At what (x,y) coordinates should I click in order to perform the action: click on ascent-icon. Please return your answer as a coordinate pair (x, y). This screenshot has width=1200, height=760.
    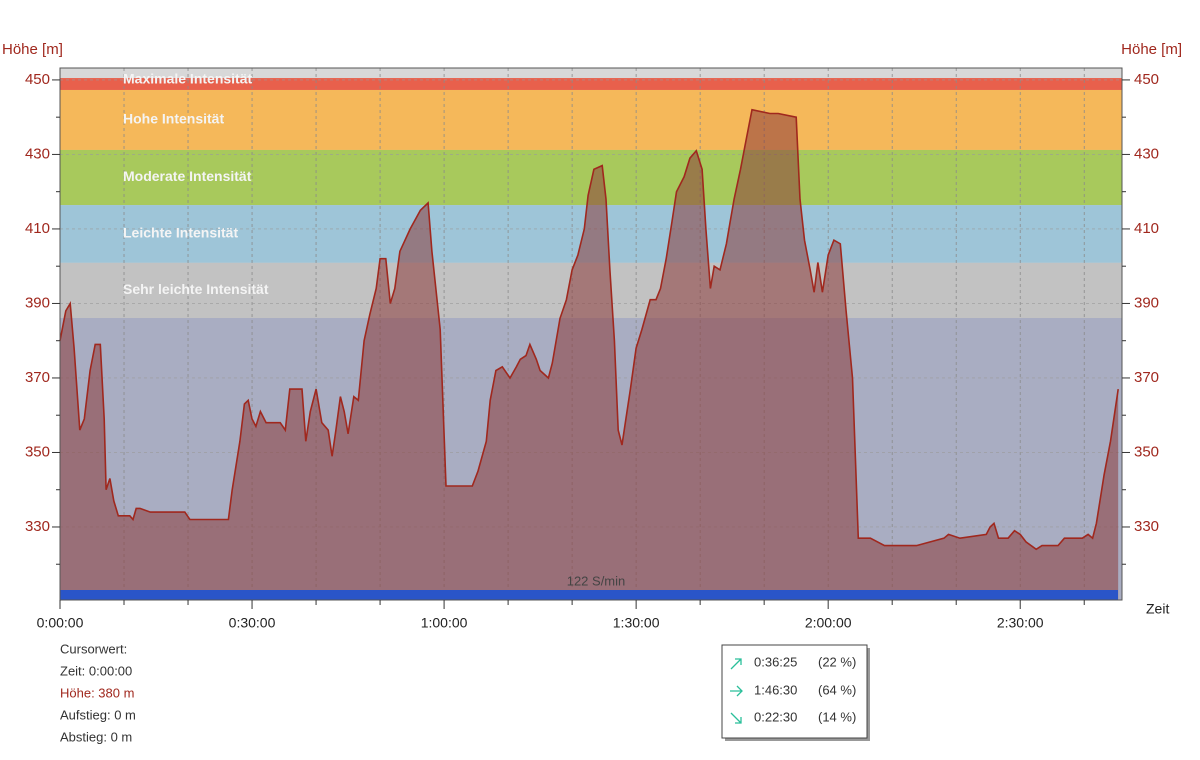
    Looking at the image, I should click on (736, 664).